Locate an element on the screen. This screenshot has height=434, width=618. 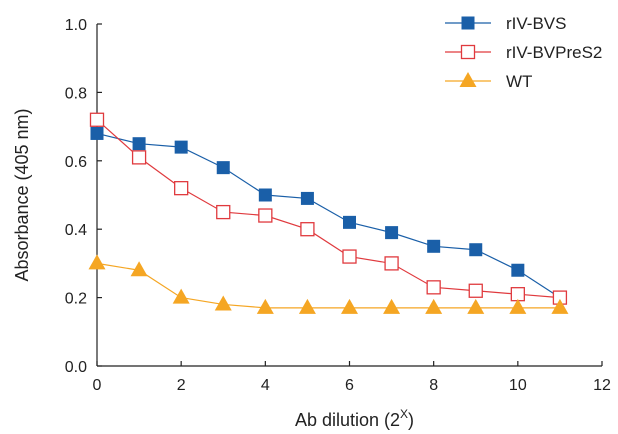
x-tick-label: 6 is located at coordinates (349, 385).